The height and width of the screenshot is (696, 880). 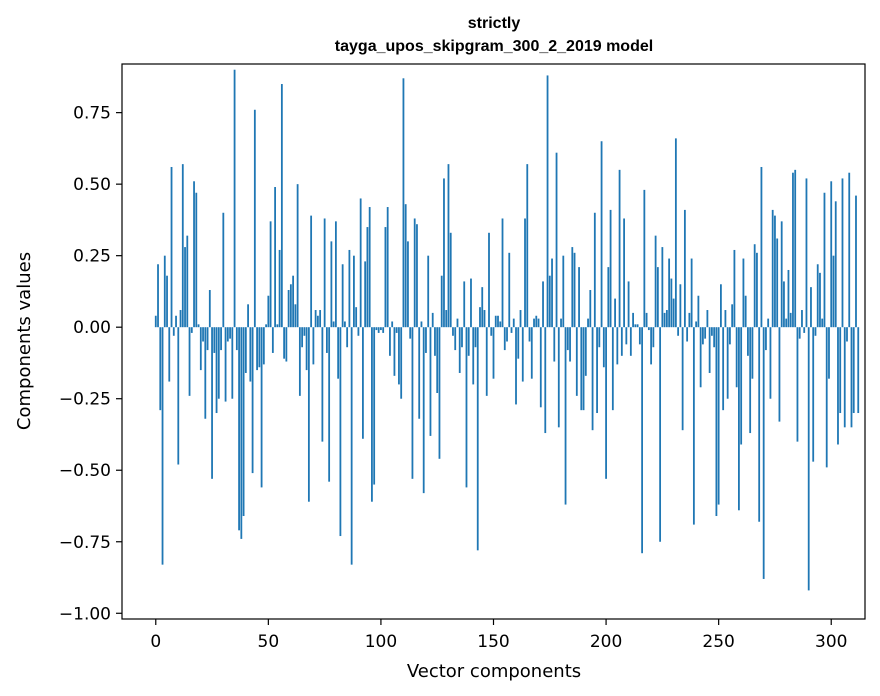 I want to click on chart-subtitle: tayga_upos_skipgram_300_2_2019 model, so click(x=494, y=46).